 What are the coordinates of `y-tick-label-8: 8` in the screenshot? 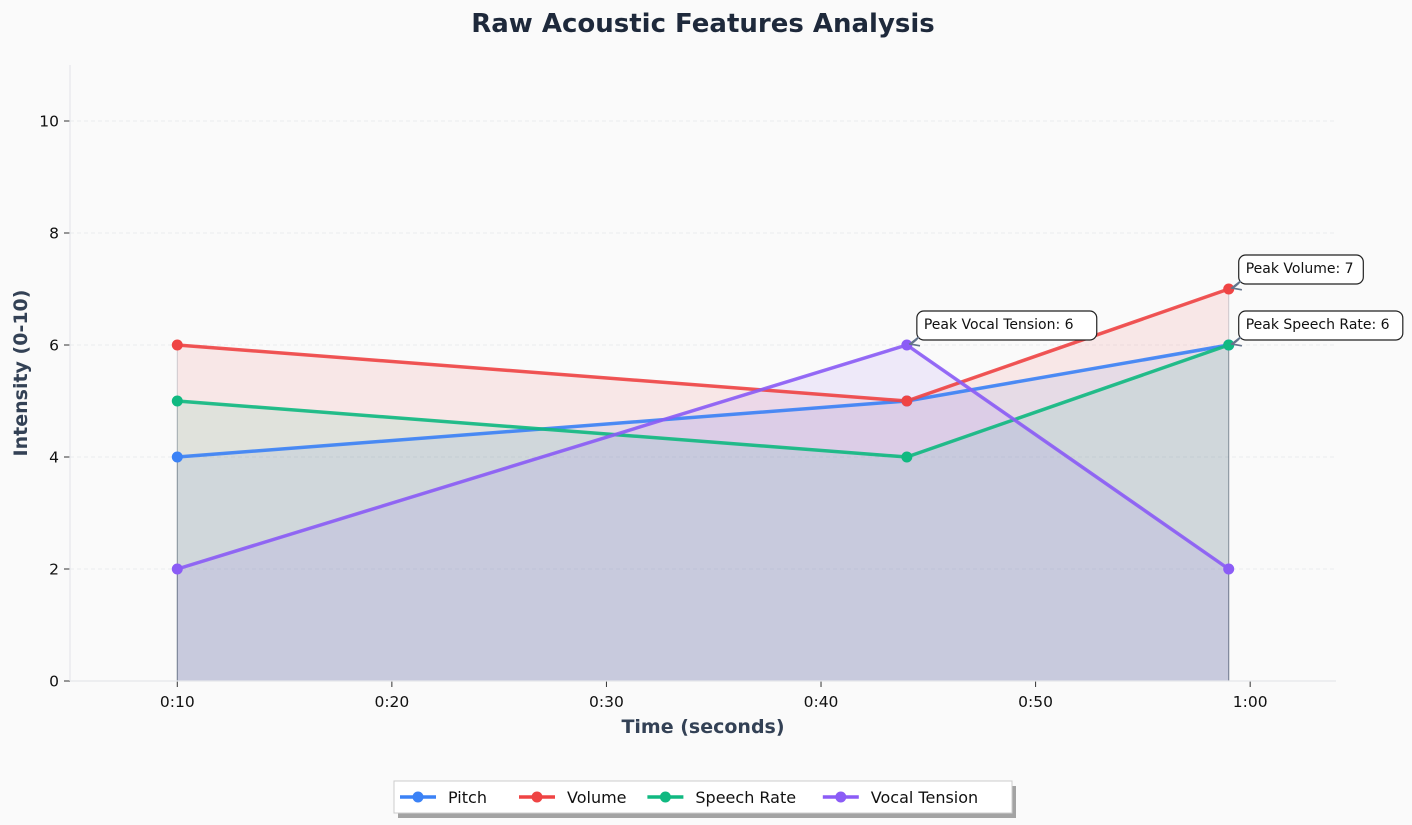 It's located at (54, 234).